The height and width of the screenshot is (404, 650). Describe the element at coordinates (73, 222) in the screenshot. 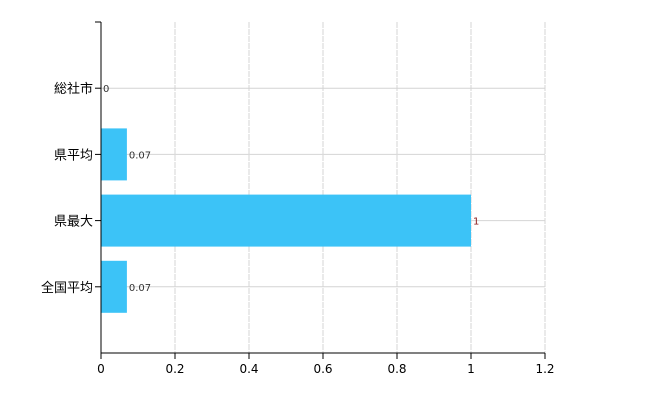

I see `y-tick-label: 県最大` at that location.